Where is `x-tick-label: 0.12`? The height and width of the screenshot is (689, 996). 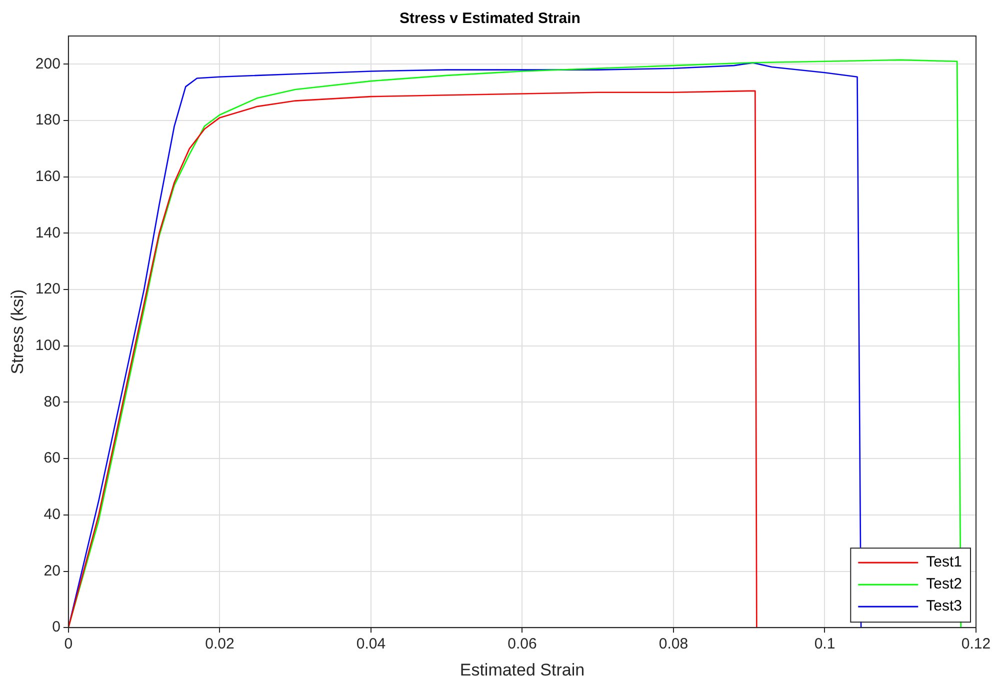 x-tick-label: 0.12 is located at coordinates (976, 644).